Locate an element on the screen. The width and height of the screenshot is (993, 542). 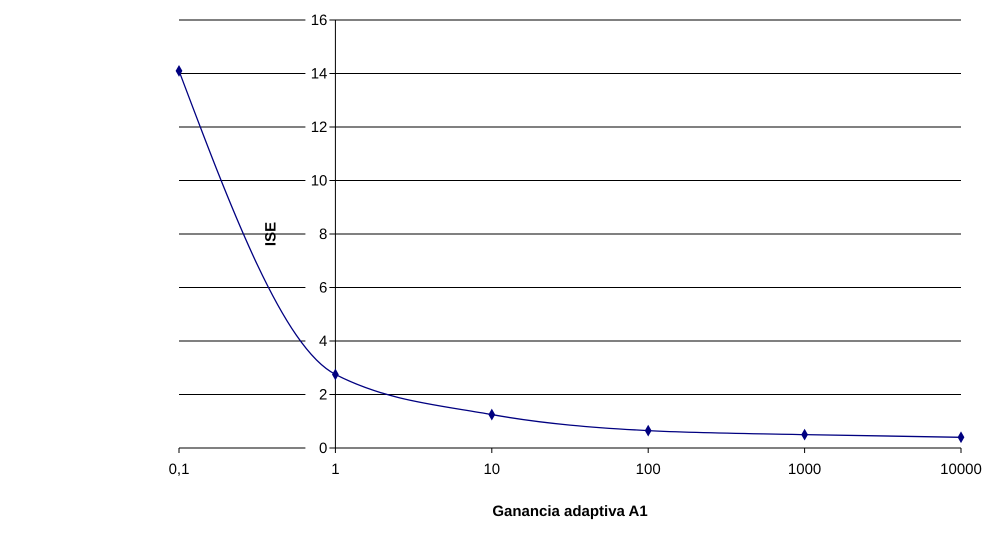
x-tick-label: 1 is located at coordinates (335, 469).